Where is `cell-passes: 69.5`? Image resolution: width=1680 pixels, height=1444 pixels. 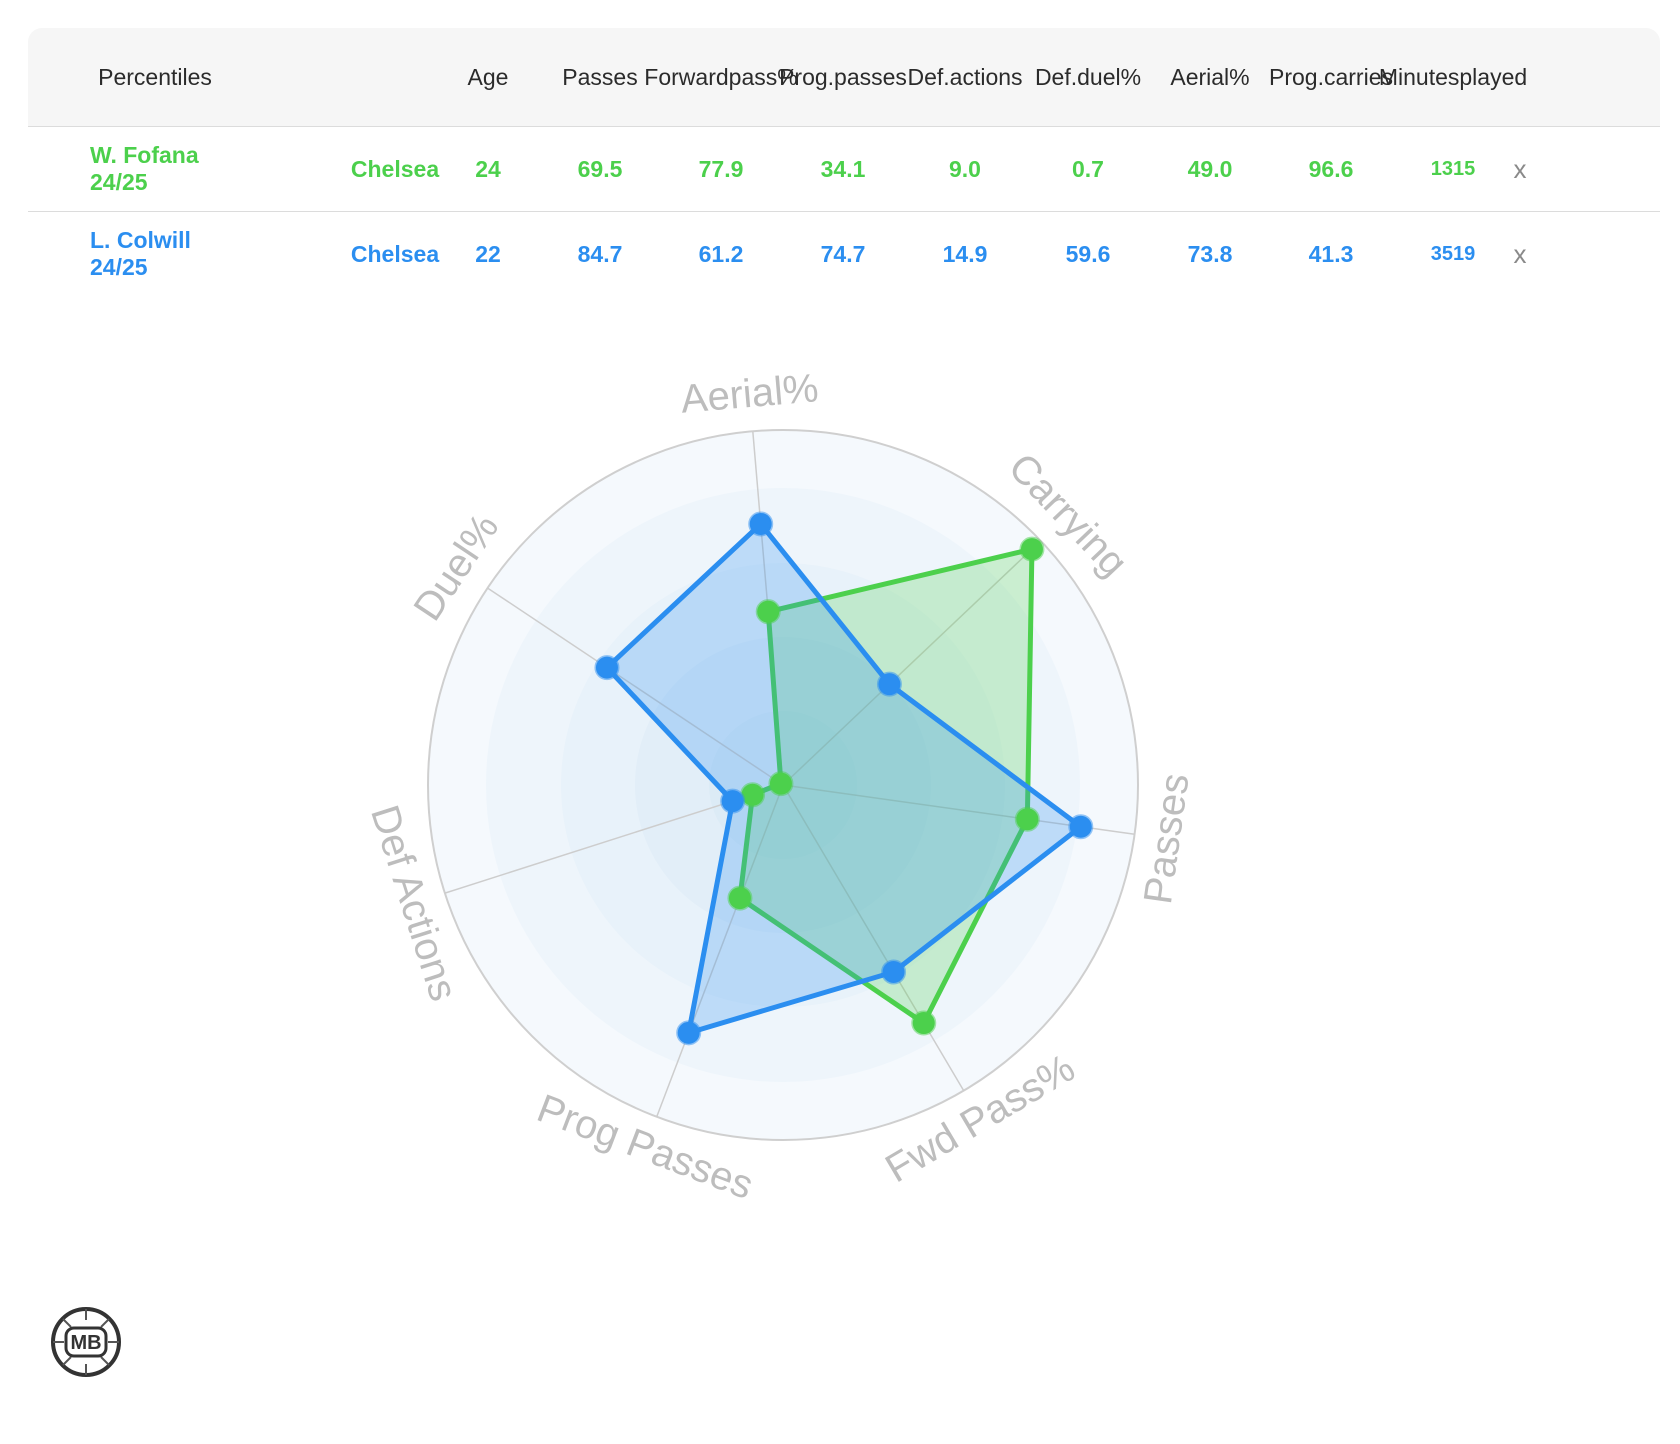
cell-passes: 69.5 is located at coordinates (600, 168).